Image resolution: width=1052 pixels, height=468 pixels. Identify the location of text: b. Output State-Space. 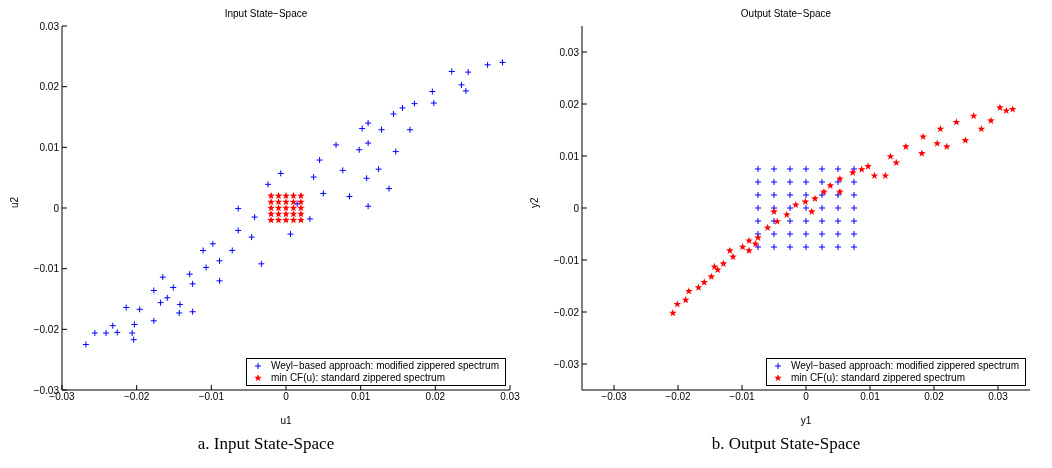
(786, 444).